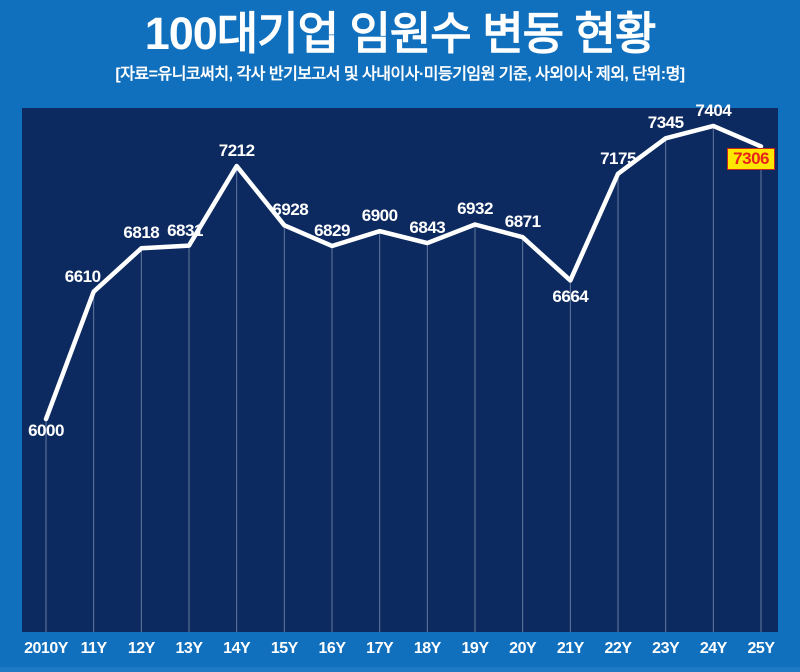 Image resolution: width=800 pixels, height=672 pixels. I want to click on x-axis-label: 21Y, so click(570, 648).